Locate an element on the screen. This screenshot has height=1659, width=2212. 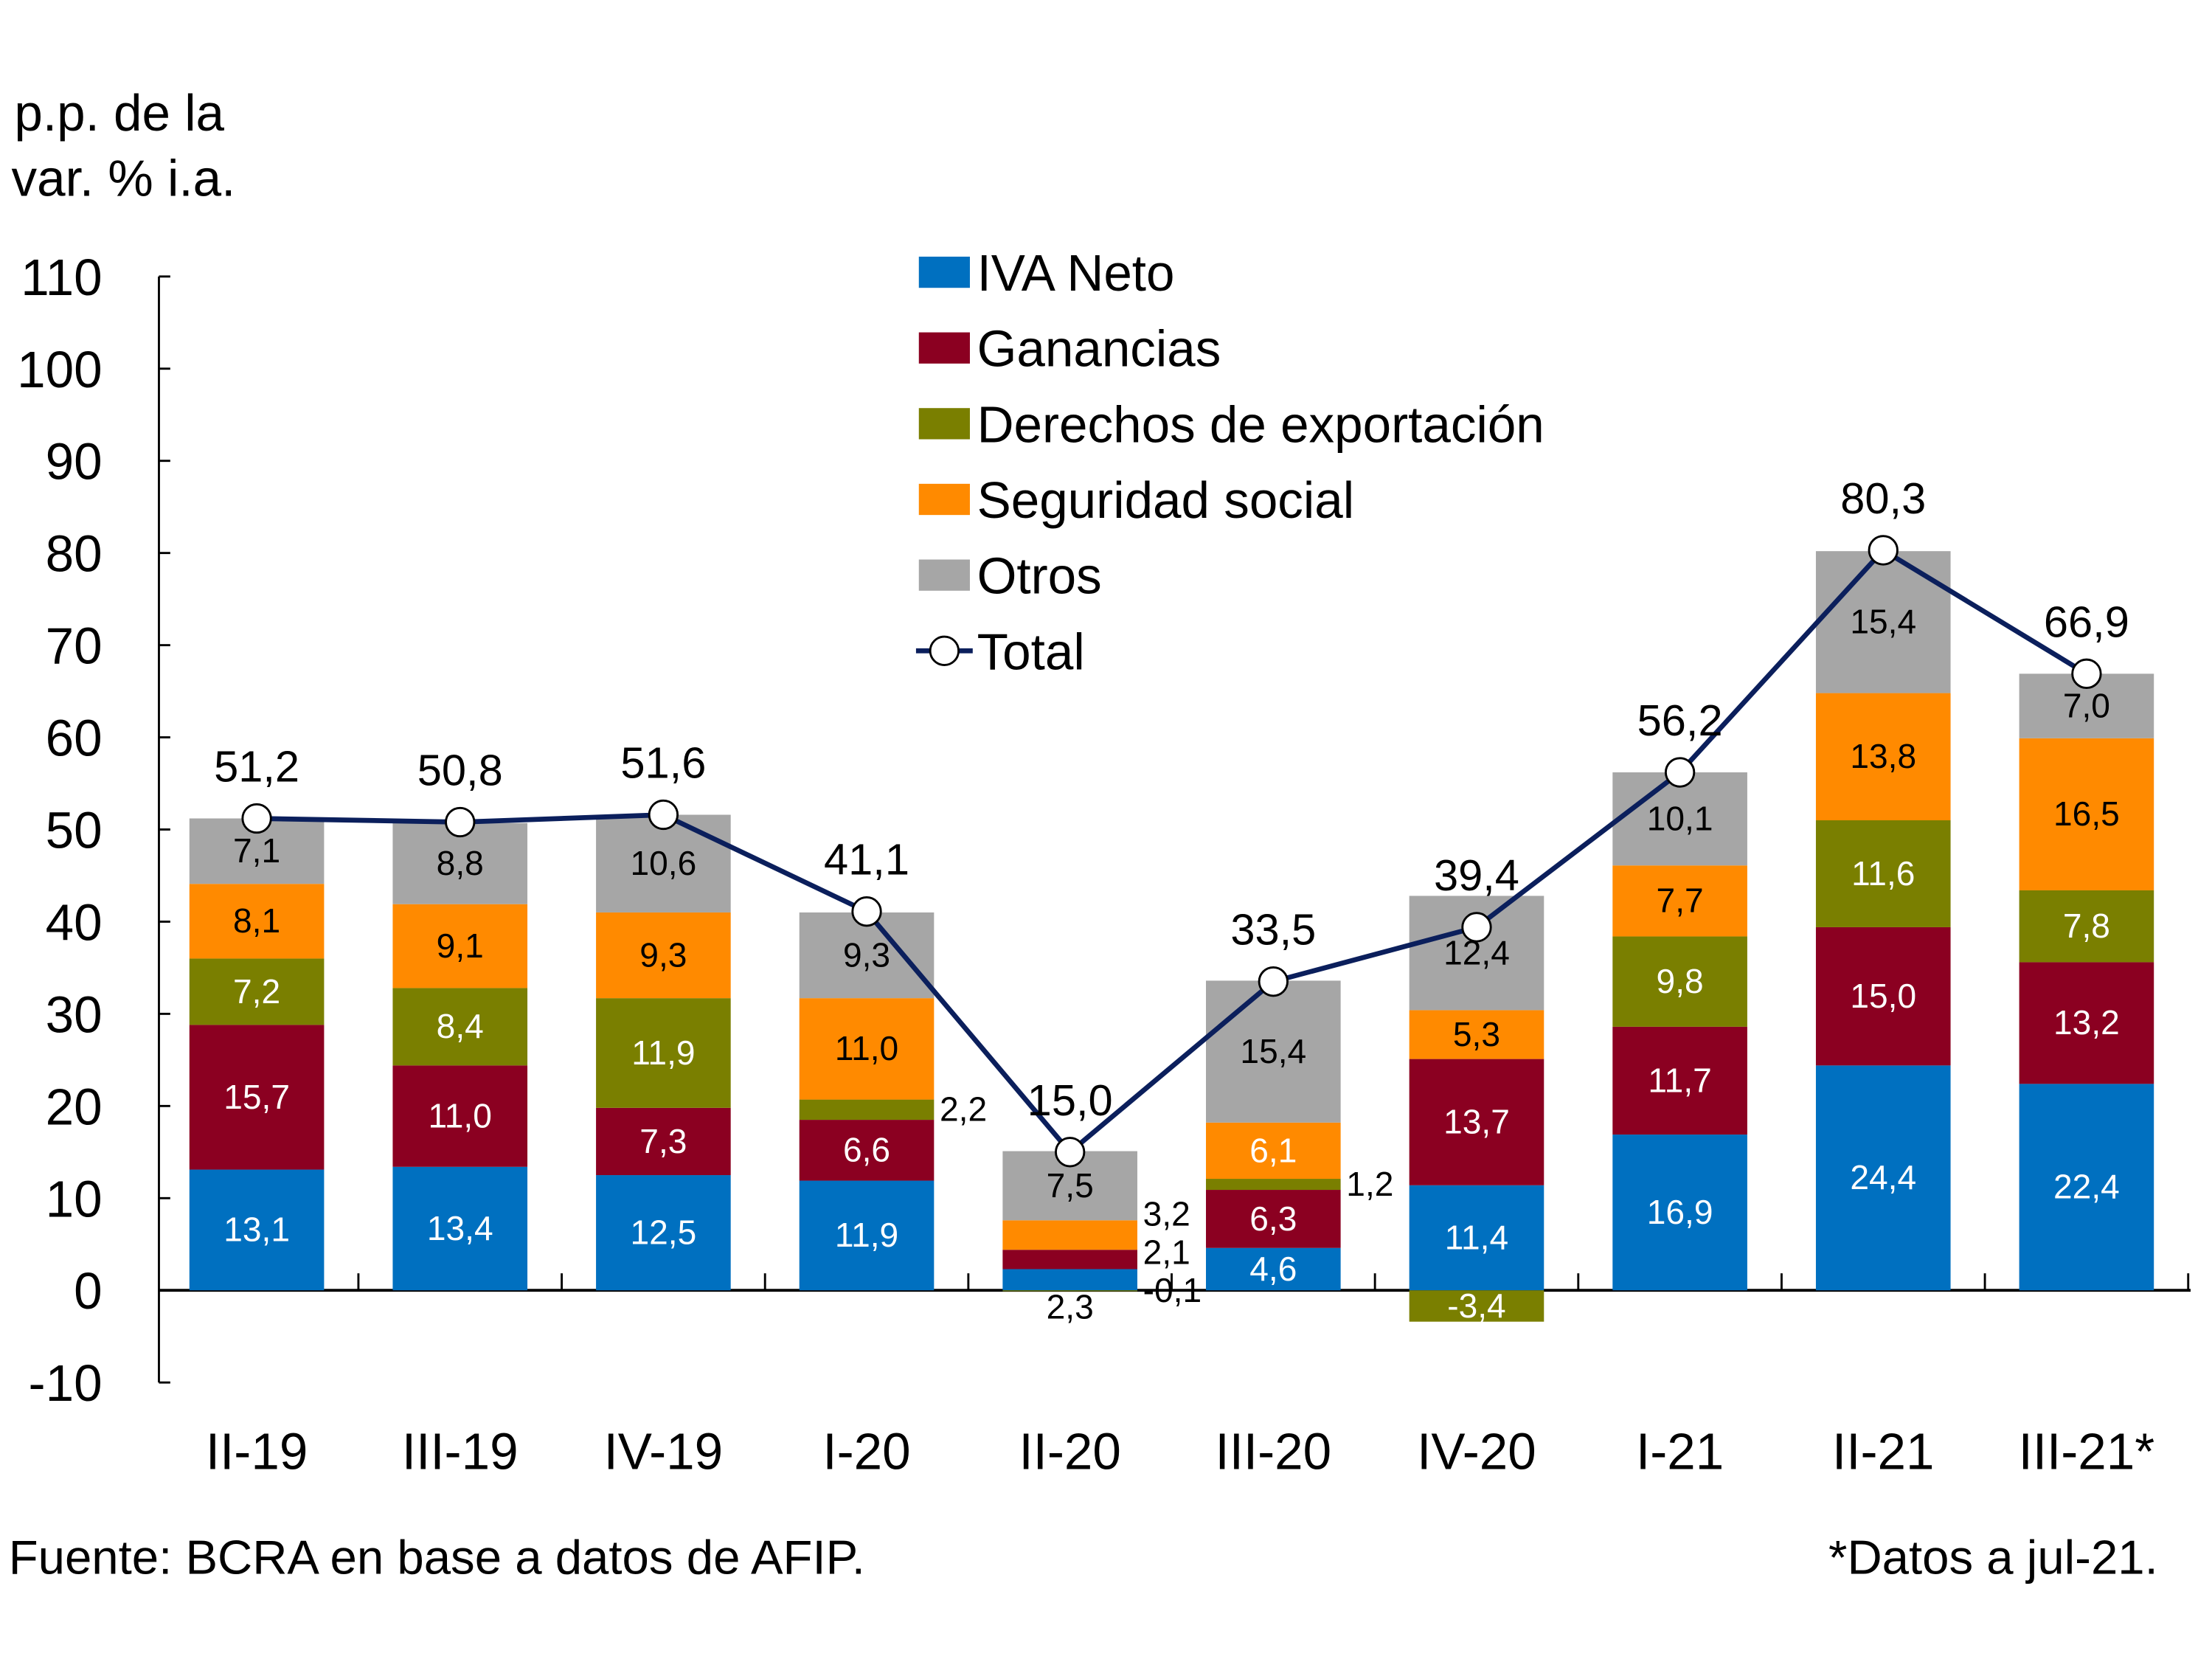
total-label: 50,8 is located at coordinates (460, 771).